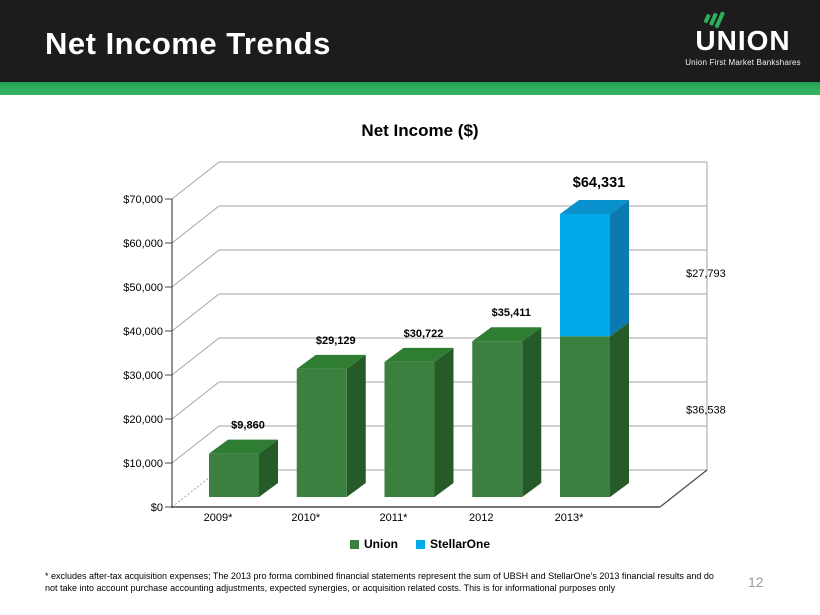  Describe the element at coordinates (394, 518) in the screenshot. I see `x-category-label: 2011*` at that location.